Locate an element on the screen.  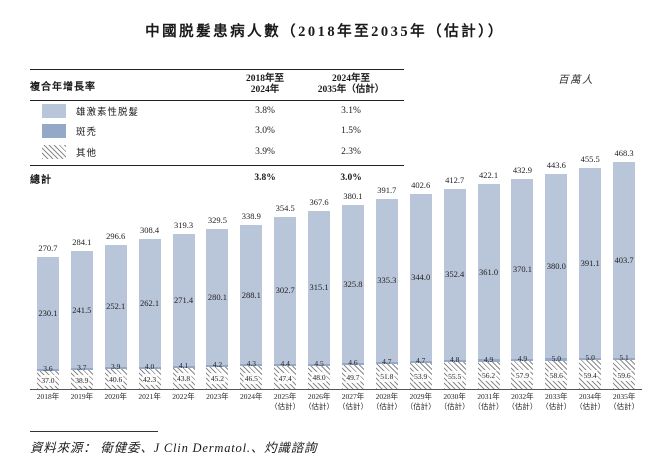
cagr-value: 3.9% is located at coordinates (265, 151).